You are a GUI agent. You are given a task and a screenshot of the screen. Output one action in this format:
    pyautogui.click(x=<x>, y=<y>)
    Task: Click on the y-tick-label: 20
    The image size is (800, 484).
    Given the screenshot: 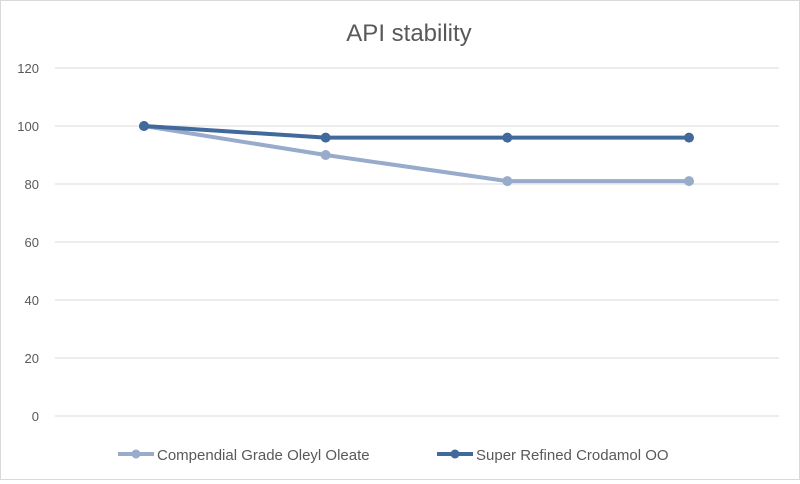 What is the action you would take?
    pyautogui.click(x=32, y=358)
    